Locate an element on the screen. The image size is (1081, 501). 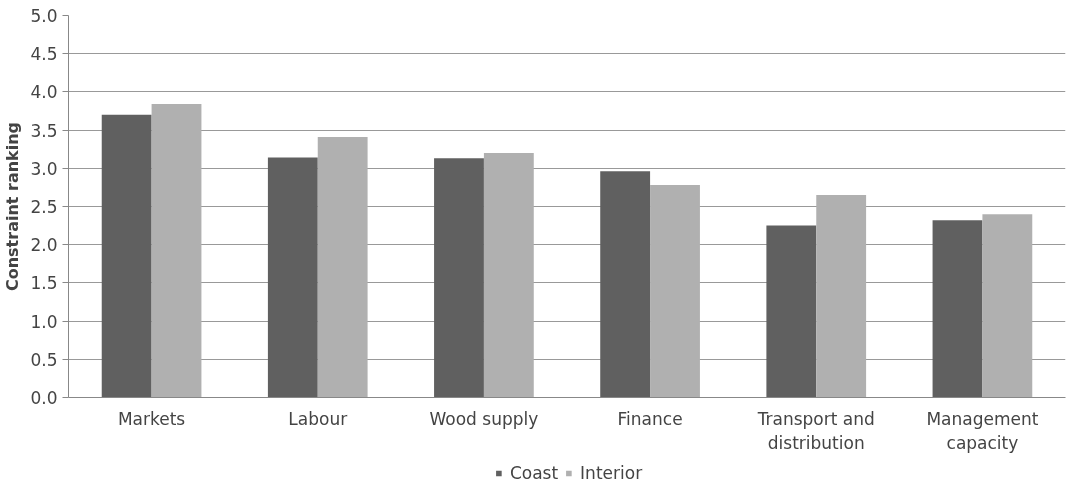
y-tick-label: 0.5 is located at coordinates (44, 359).